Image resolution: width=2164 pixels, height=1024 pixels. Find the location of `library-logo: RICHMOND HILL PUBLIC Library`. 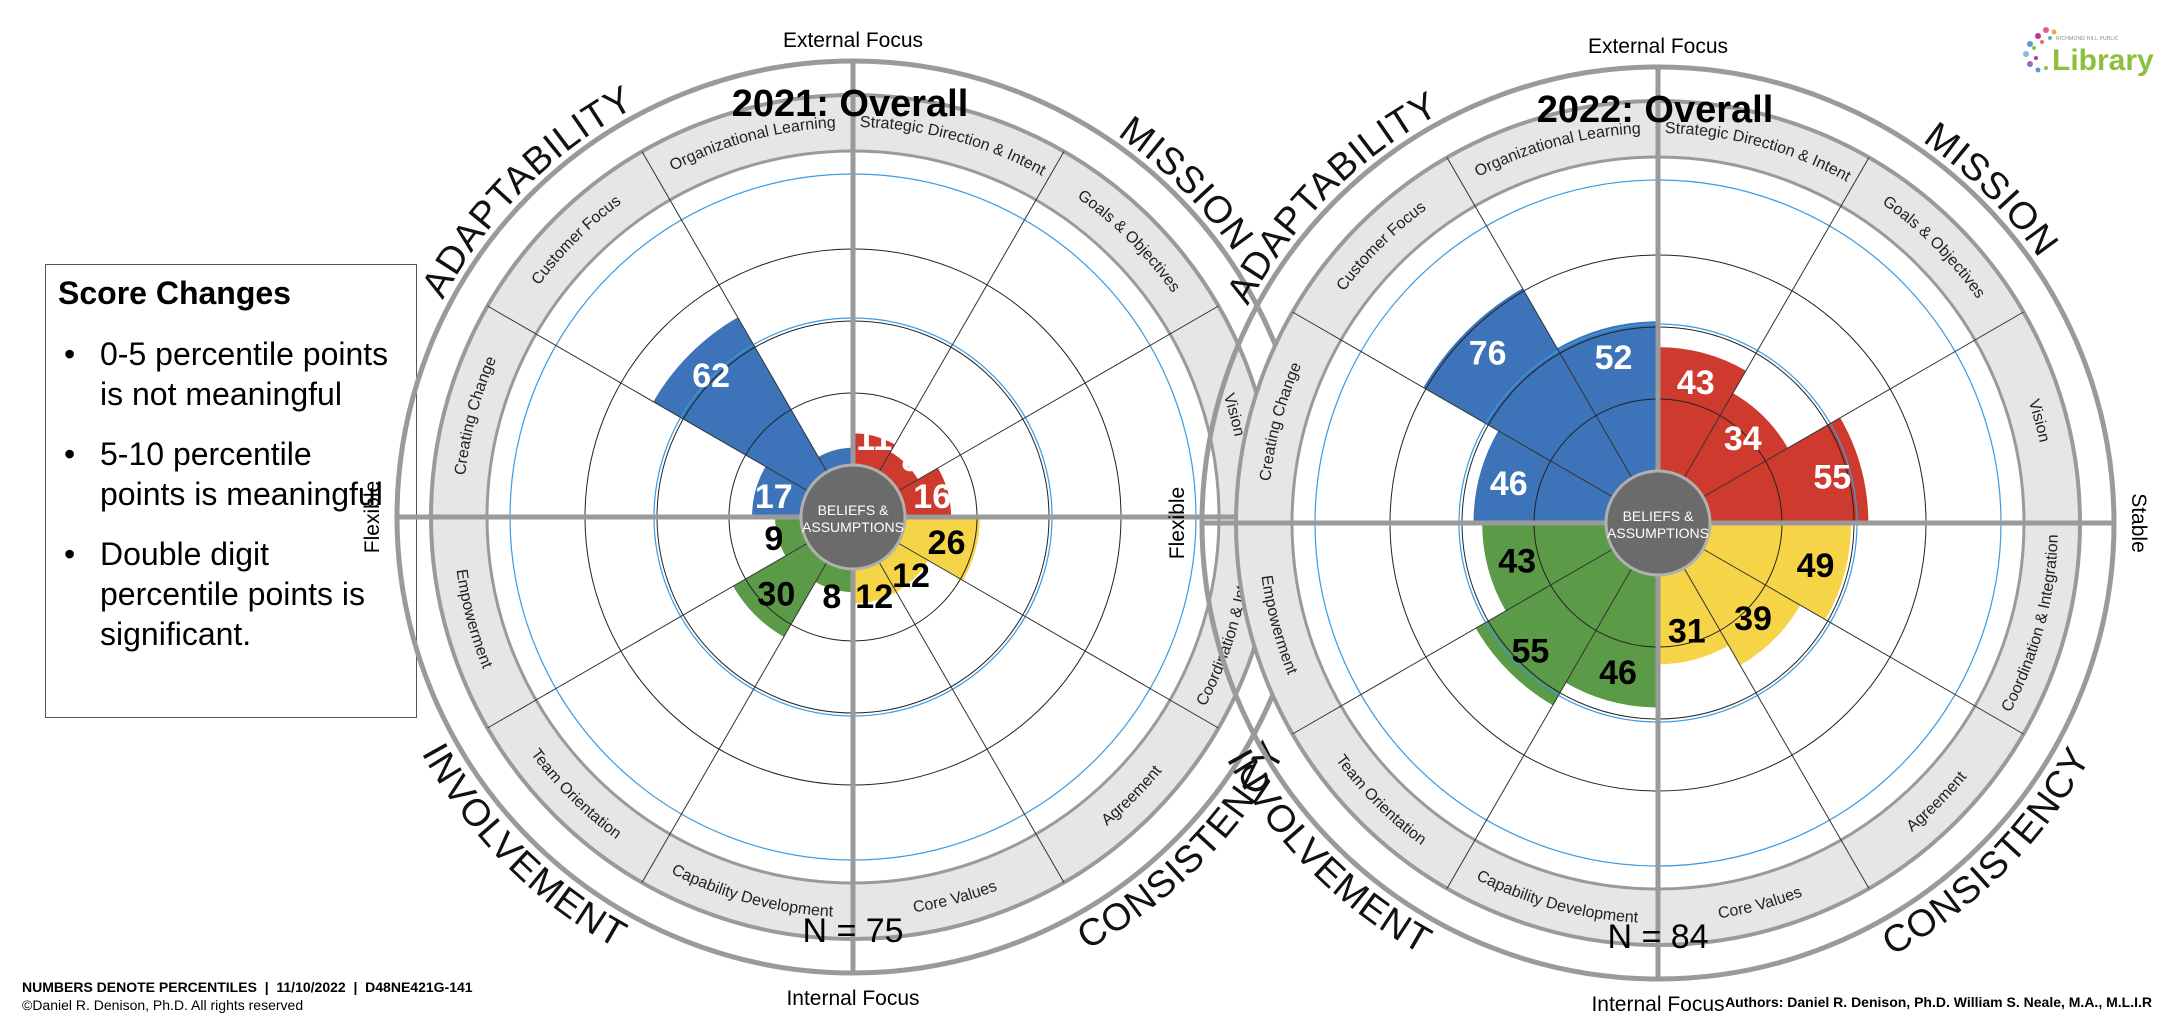

library-logo: RICHMOND HILL PUBLIC Library is located at coordinates (2085, 51).